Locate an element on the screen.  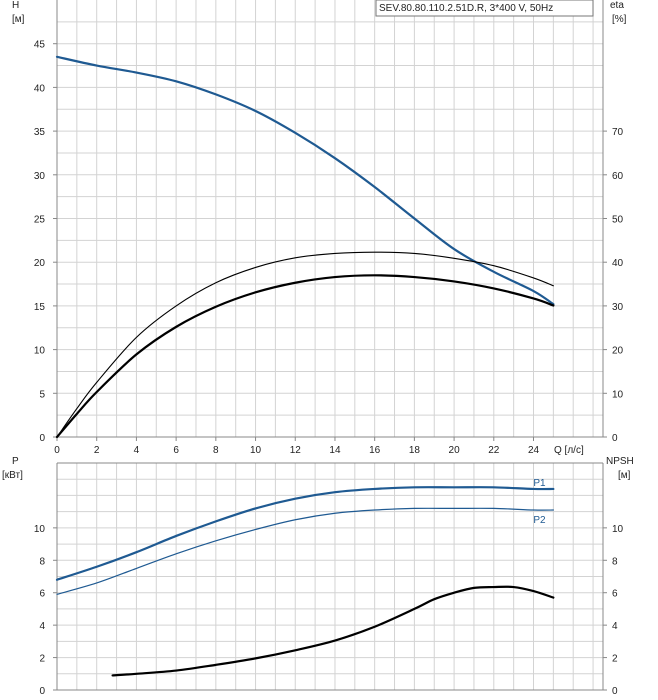
right-tick-label: 20 is located at coordinates (618, 351).